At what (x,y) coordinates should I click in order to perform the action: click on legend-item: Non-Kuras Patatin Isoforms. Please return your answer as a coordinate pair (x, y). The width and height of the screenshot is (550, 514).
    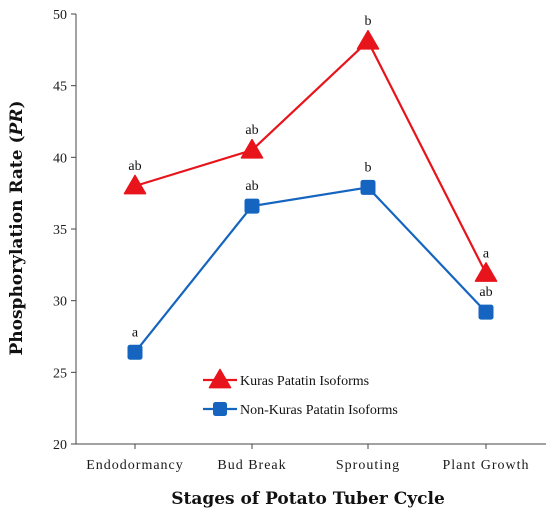
    Looking at the image, I should click on (300, 410).